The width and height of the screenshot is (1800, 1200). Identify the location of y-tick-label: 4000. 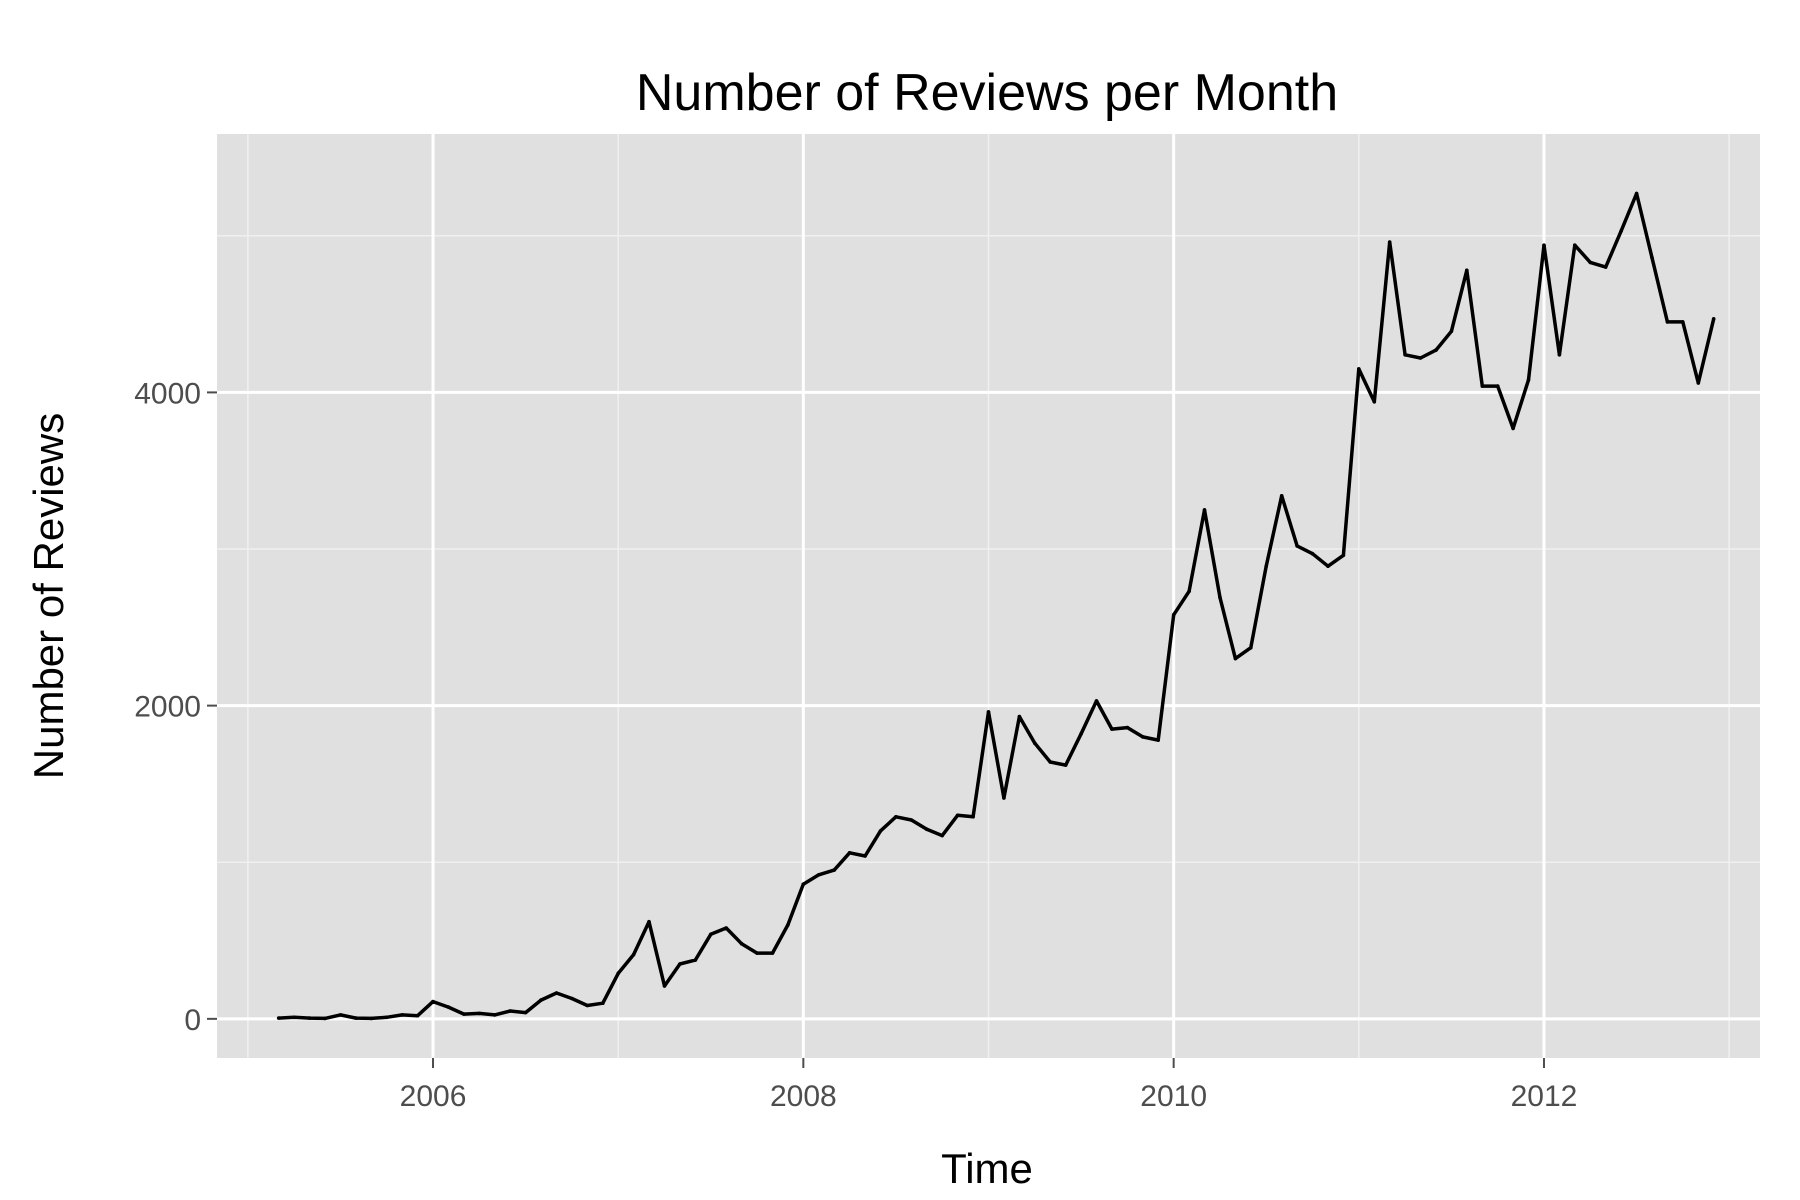
(167, 393).